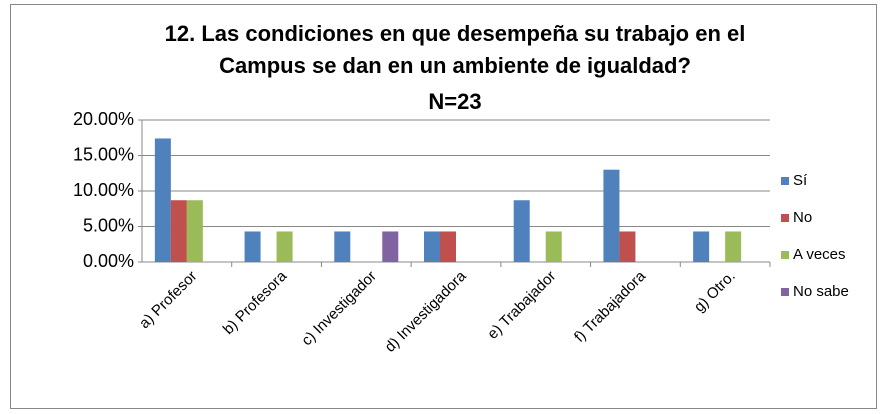 The height and width of the screenshot is (414, 886). What do you see at coordinates (103, 119) in the screenshot?
I see `y-tick-label: 20.00%` at bounding box center [103, 119].